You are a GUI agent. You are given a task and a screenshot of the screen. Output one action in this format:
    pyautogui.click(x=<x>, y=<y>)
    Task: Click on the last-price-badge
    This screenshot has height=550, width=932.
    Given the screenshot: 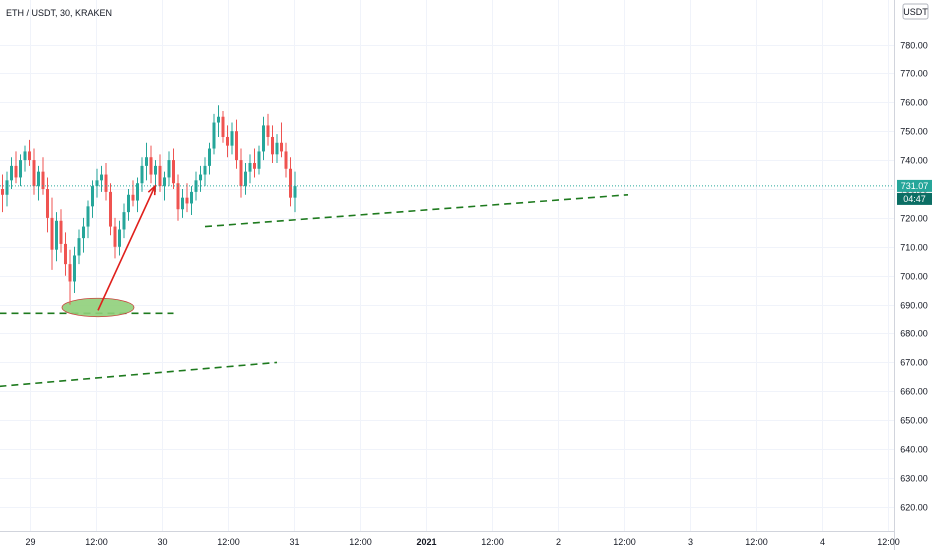 What is the action you would take?
    pyautogui.click(x=914, y=185)
    